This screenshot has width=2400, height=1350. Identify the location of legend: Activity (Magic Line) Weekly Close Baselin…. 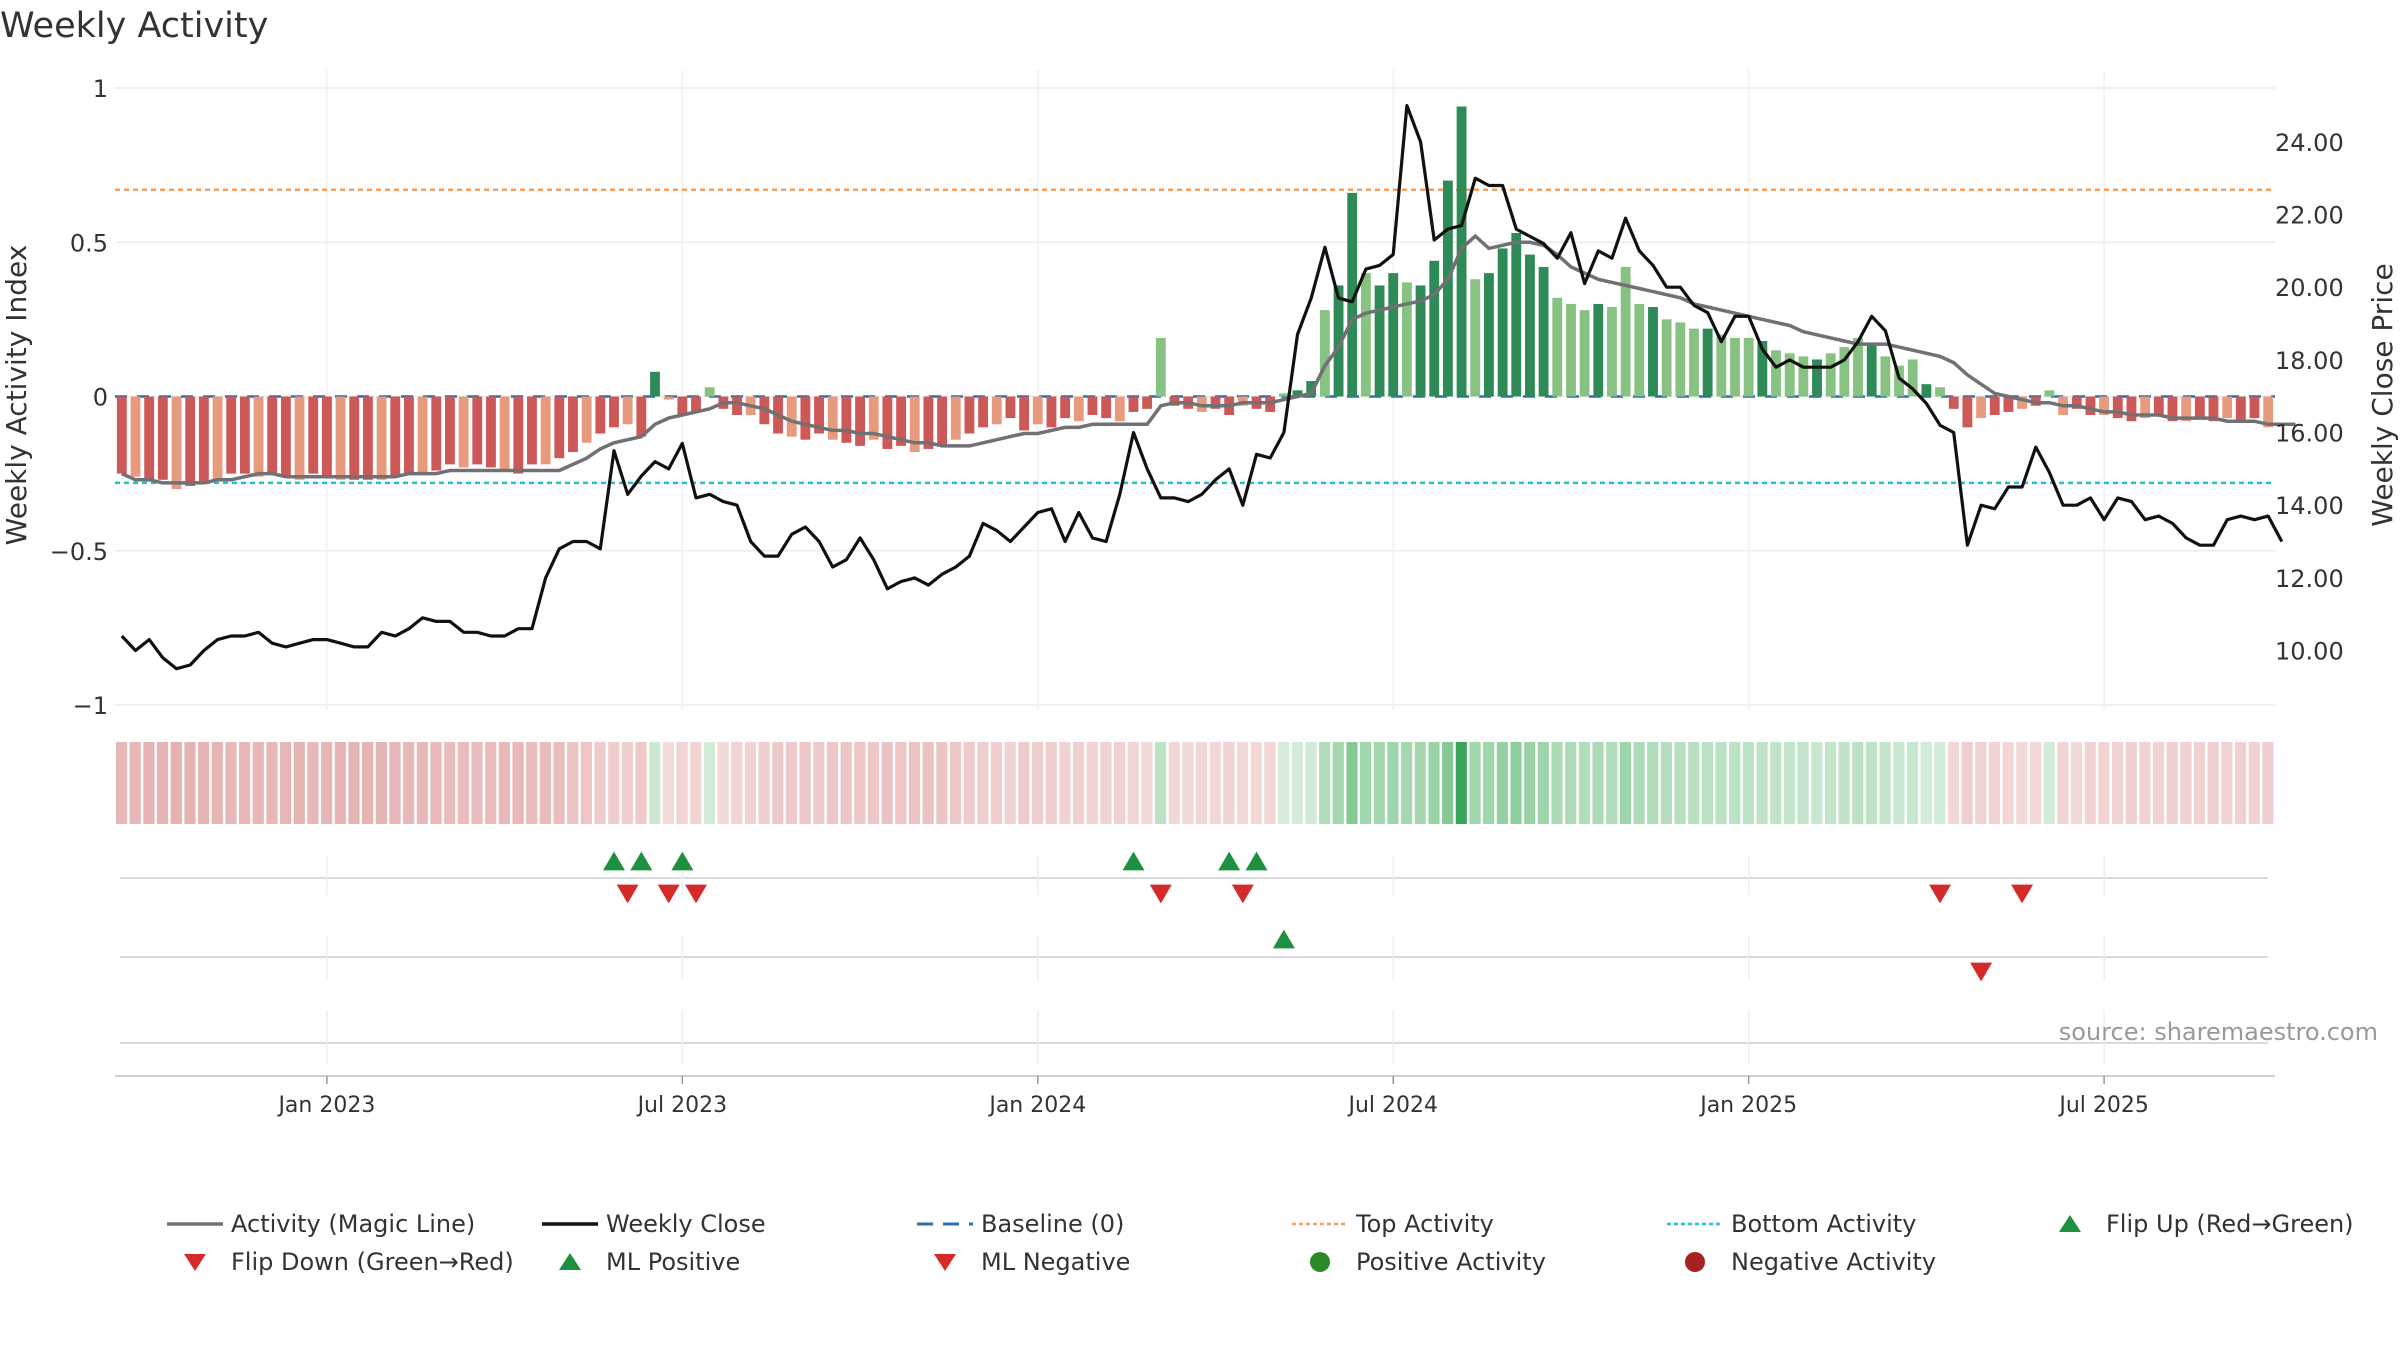
(1265, 1245).